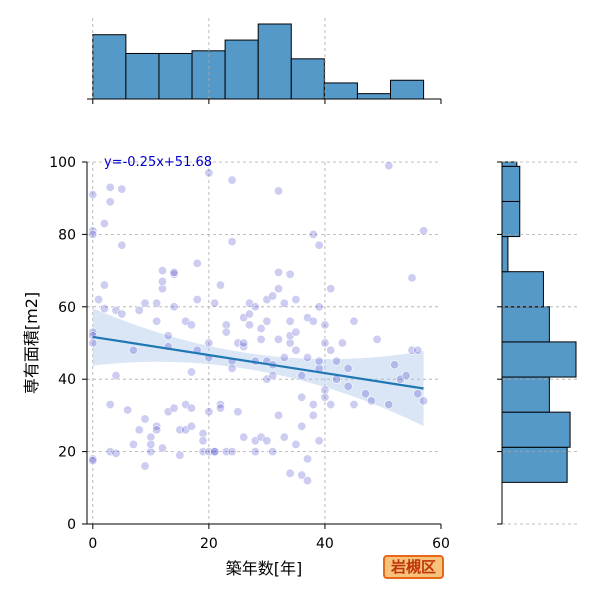  I want to click on x-axis-title: 築年数[年], so click(264, 568).